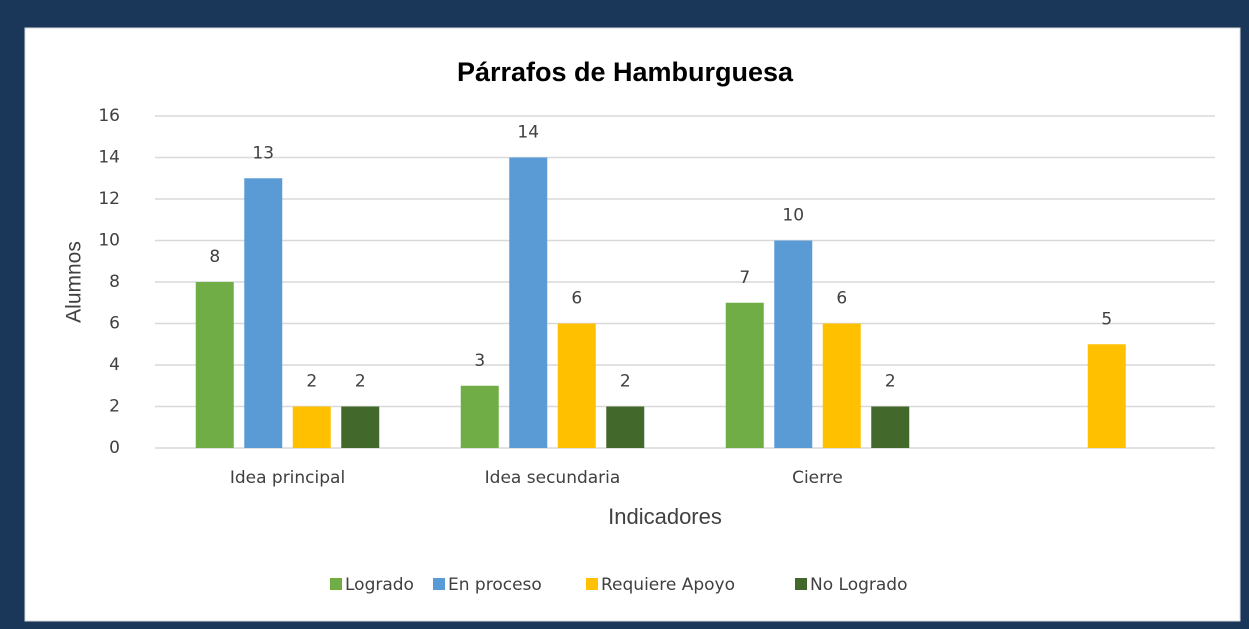 This screenshot has height=629, width=1249. What do you see at coordinates (109, 158) in the screenshot?
I see `y-tick-label: 14` at bounding box center [109, 158].